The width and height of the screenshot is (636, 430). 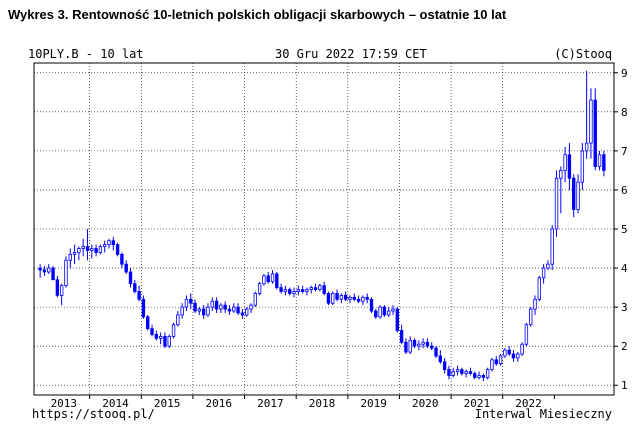 What do you see at coordinates (351, 54) in the screenshot?
I see `datetime-label: 30 Gru 2022 17:59 CET` at bounding box center [351, 54].